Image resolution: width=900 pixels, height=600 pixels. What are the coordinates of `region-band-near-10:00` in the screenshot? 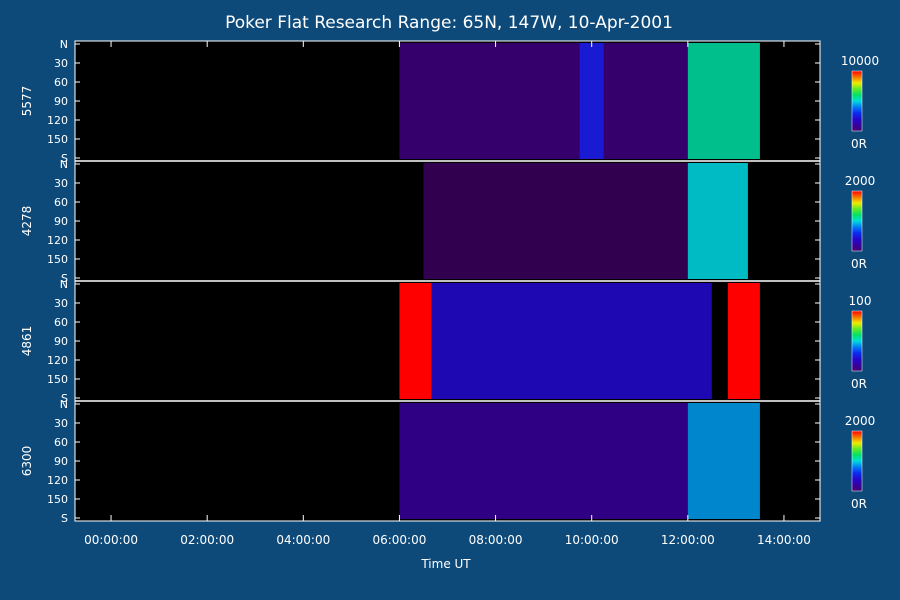 It's located at (591, 101).